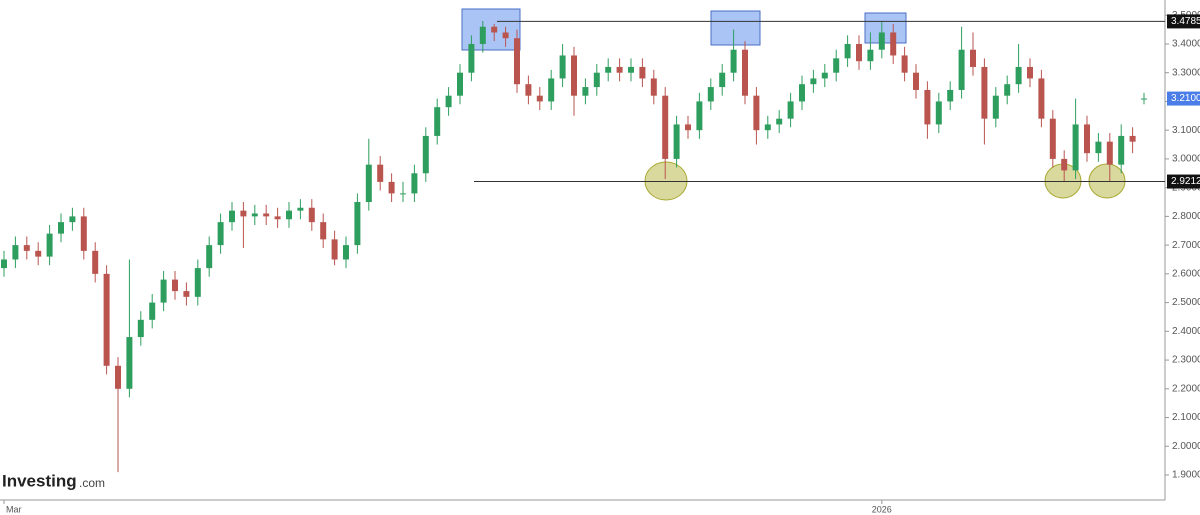  I want to click on y-tick-label: 2.3000, so click(1186, 360).